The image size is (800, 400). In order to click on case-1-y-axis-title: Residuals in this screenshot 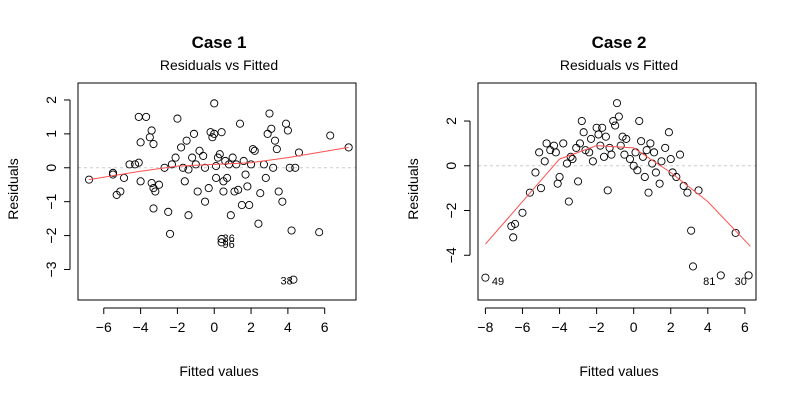, I will do `click(13, 188)`.